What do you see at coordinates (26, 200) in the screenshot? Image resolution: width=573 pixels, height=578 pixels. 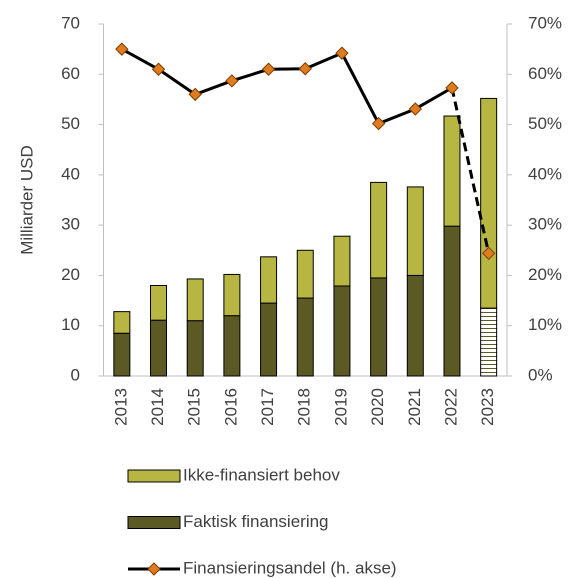 I see `y-axis-label: Milliarder USD` at bounding box center [26, 200].